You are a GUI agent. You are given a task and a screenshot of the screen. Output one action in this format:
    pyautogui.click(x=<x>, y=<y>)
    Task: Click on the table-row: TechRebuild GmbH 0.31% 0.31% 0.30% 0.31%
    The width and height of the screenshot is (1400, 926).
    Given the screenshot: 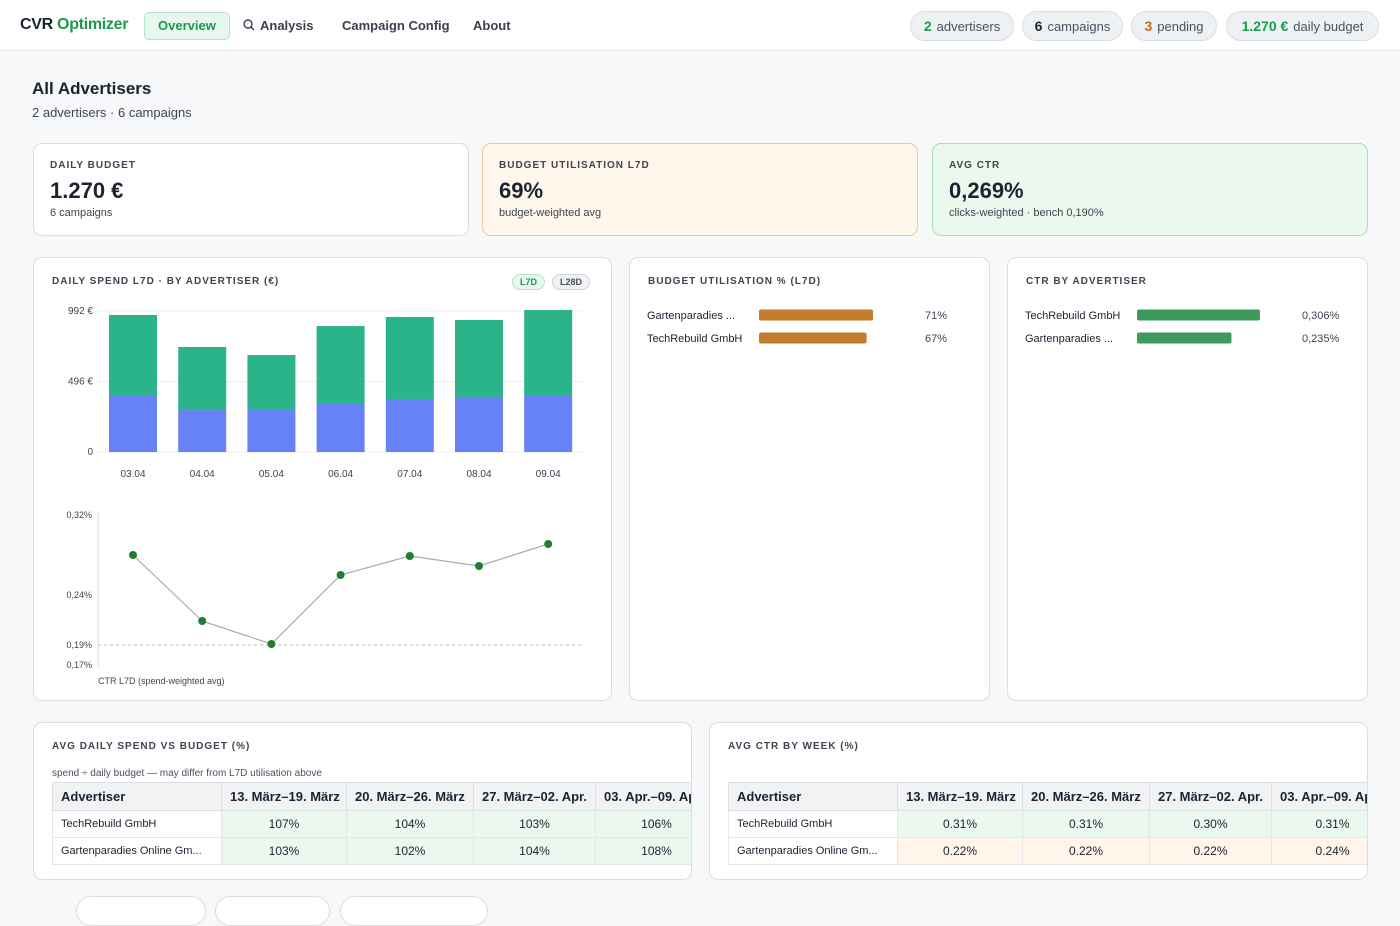 What is the action you would take?
    pyautogui.click(x=1047, y=824)
    